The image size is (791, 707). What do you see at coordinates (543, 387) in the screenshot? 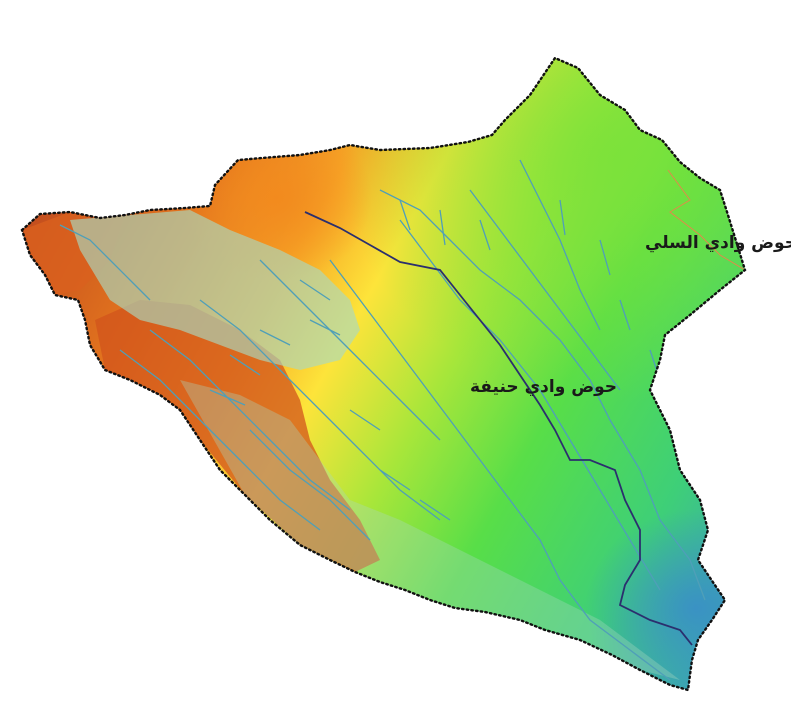
I see `basin-label-hanifa: حوض وادي حنيفة` at bounding box center [543, 387].